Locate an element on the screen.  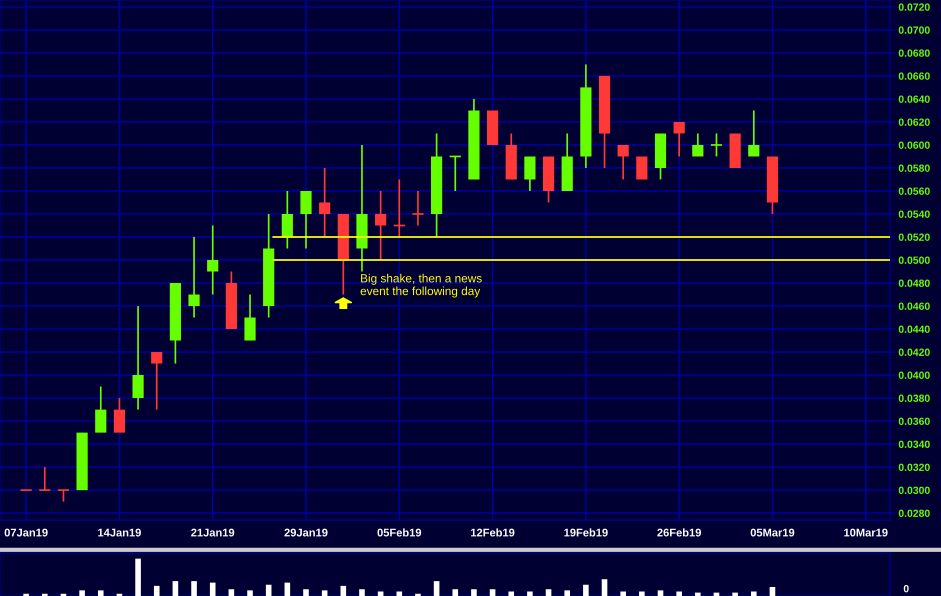
y-tick-label: 0.0580 is located at coordinates (914, 168).